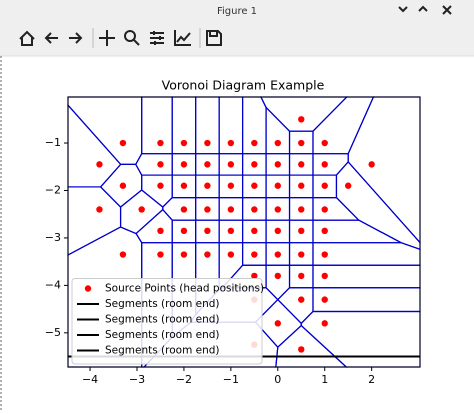 This screenshot has height=414, width=474. Describe the element at coordinates (182, 38) in the screenshot. I see `edit-axes-button` at that location.